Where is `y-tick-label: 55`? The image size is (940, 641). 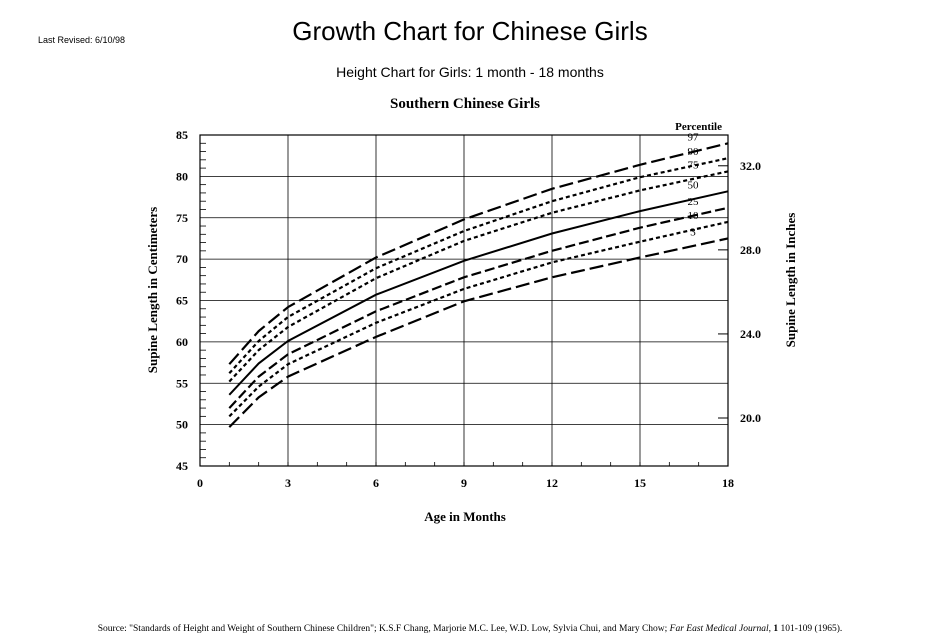
y-tick-label: 55 is located at coordinates (182, 383).